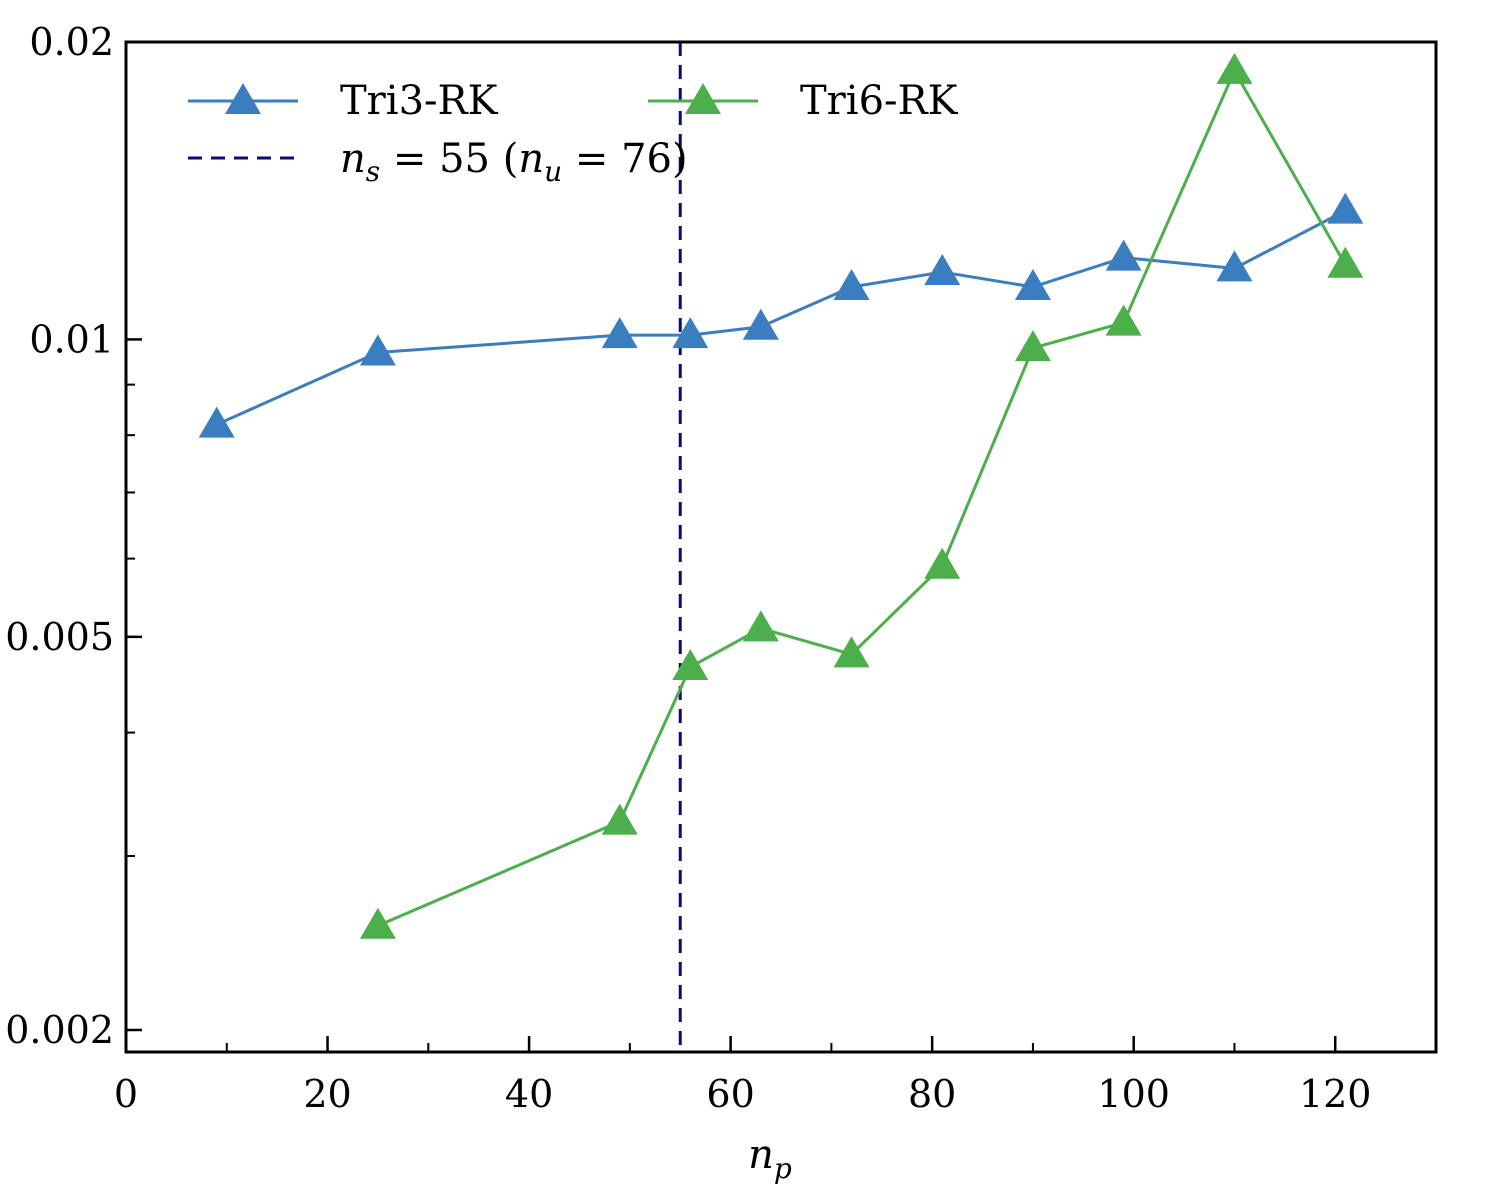  Describe the element at coordinates (126, 1094) in the screenshot. I see `x-tick-label-0: 0` at that location.